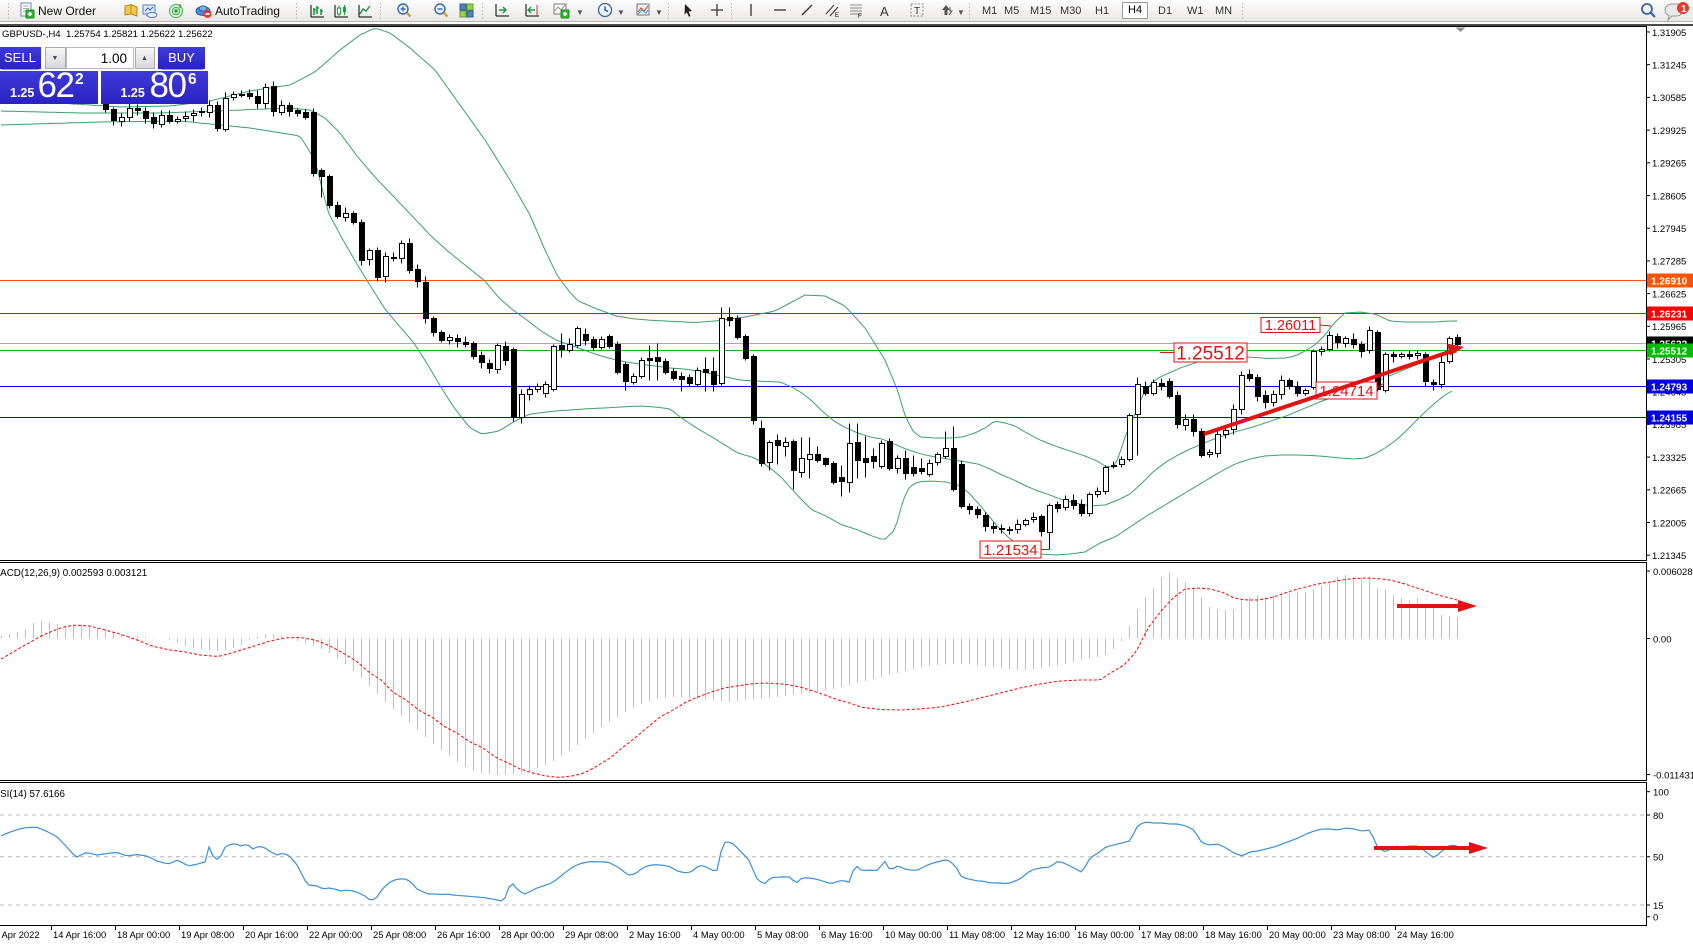 Image resolution: width=1693 pixels, height=947 pixels. What do you see at coordinates (1361, 934) in the screenshot?
I see `svg-text: 23 May 08:00` at bounding box center [1361, 934].